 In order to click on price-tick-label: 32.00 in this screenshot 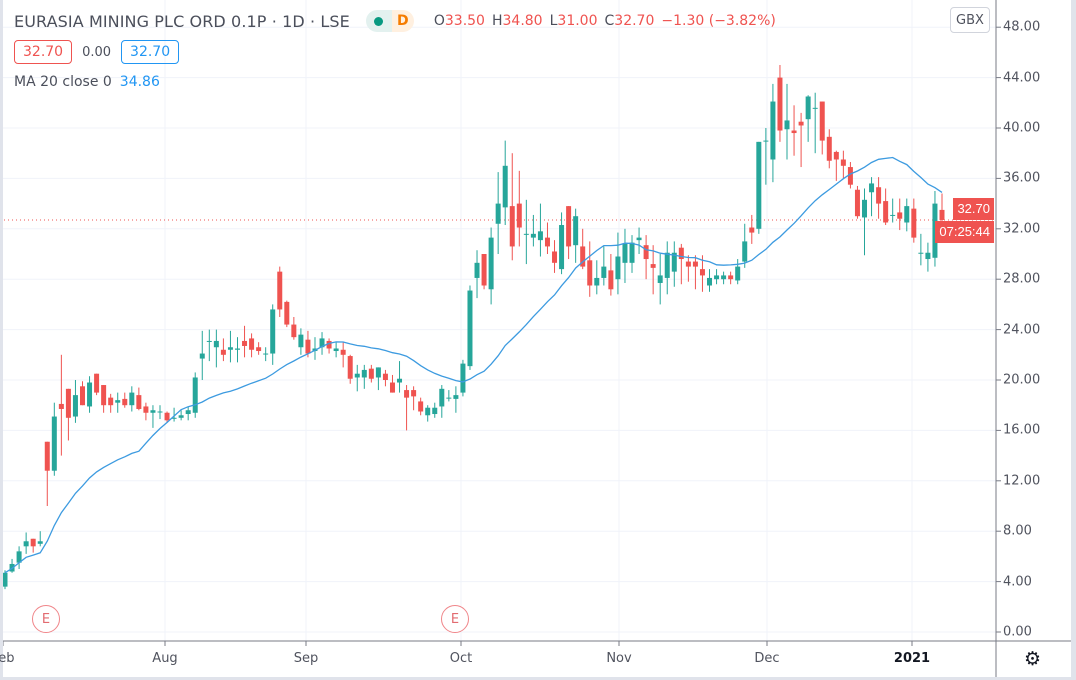, I will do `click(1022, 229)`.